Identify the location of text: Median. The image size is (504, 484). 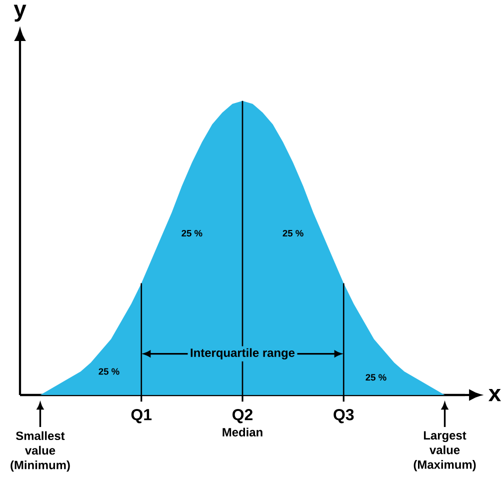
(242, 432).